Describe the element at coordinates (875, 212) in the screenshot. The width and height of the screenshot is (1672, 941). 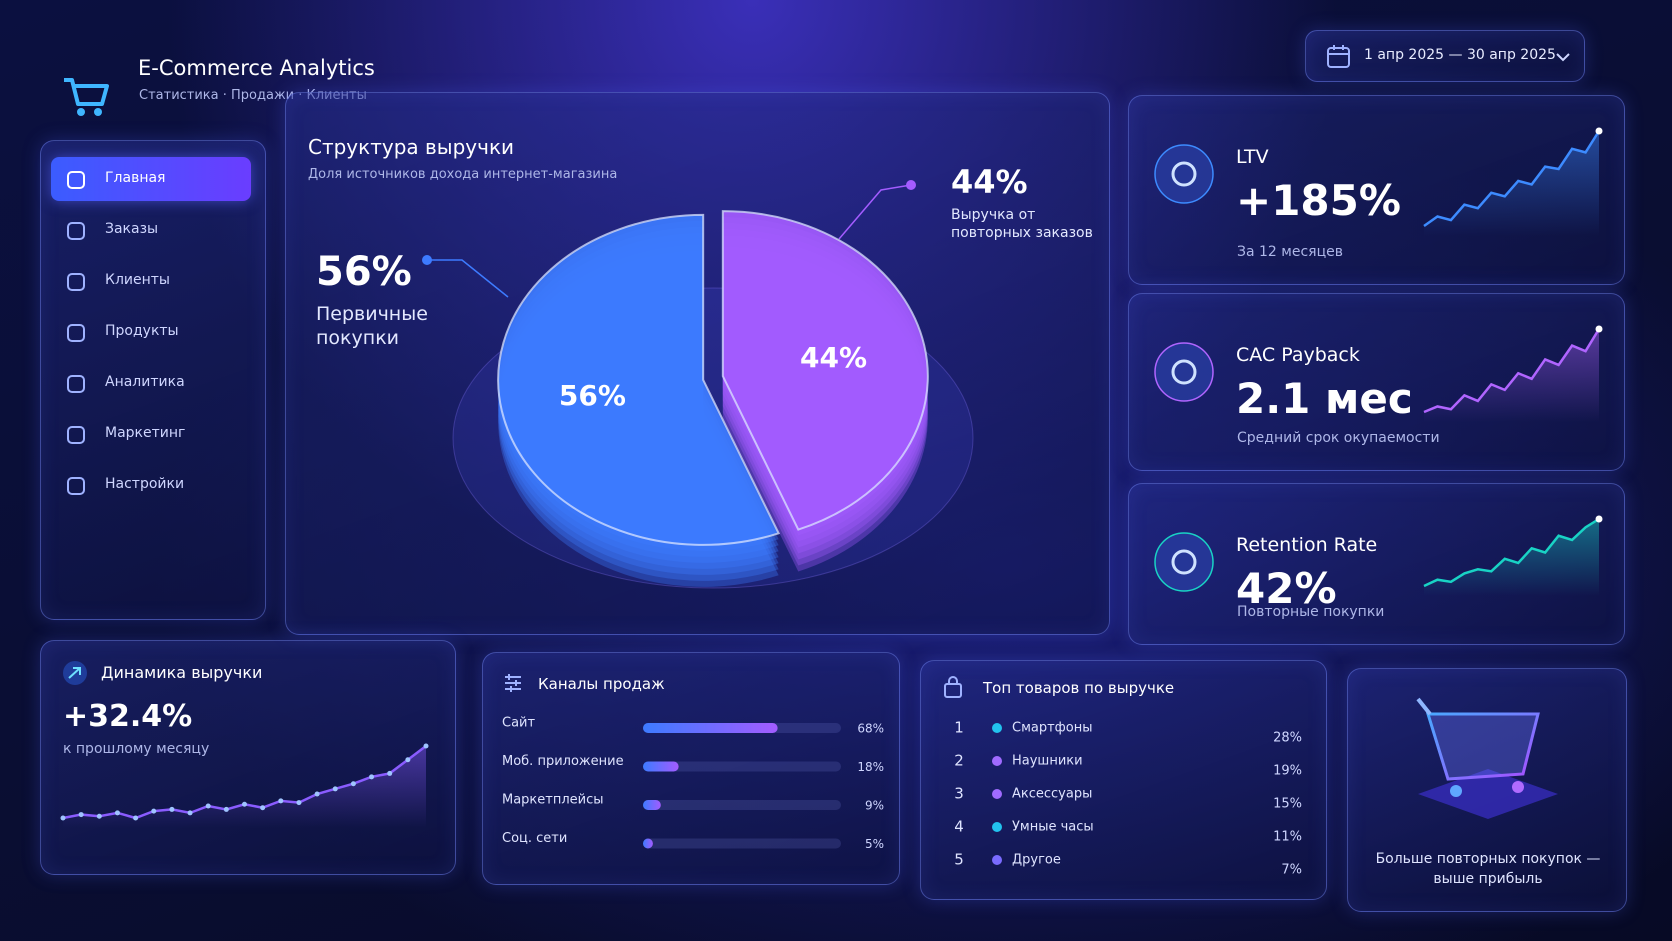
I see `callout-line` at that location.